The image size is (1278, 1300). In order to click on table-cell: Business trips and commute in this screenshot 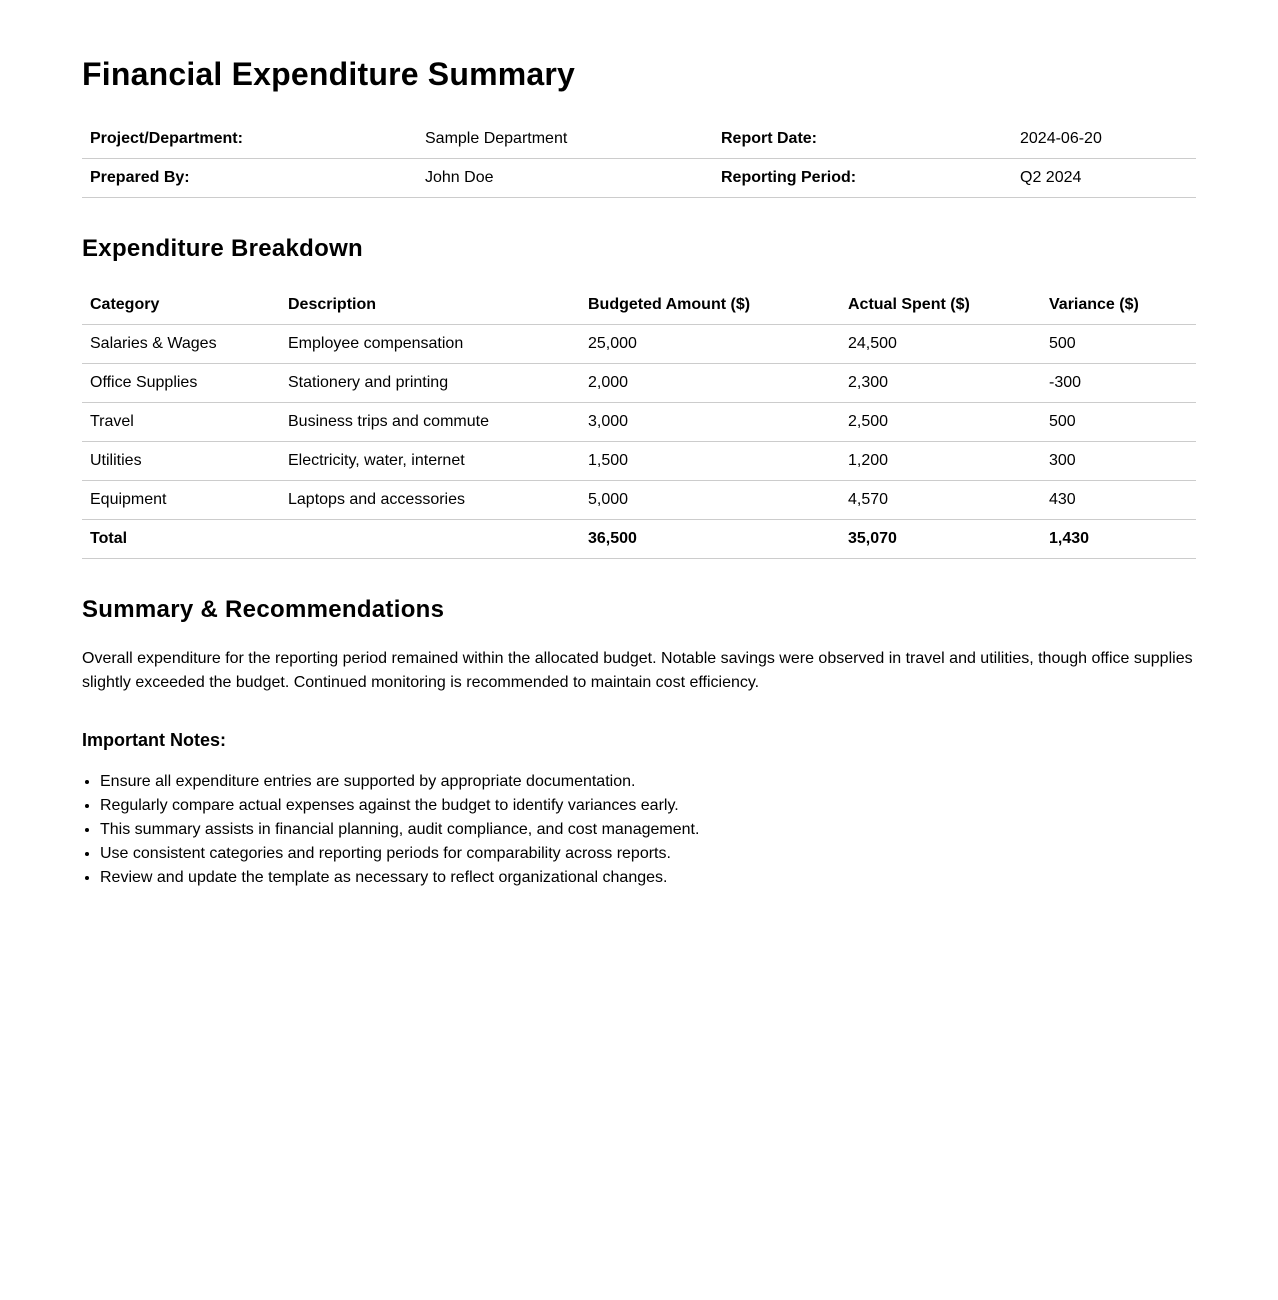, I will do `click(430, 422)`.